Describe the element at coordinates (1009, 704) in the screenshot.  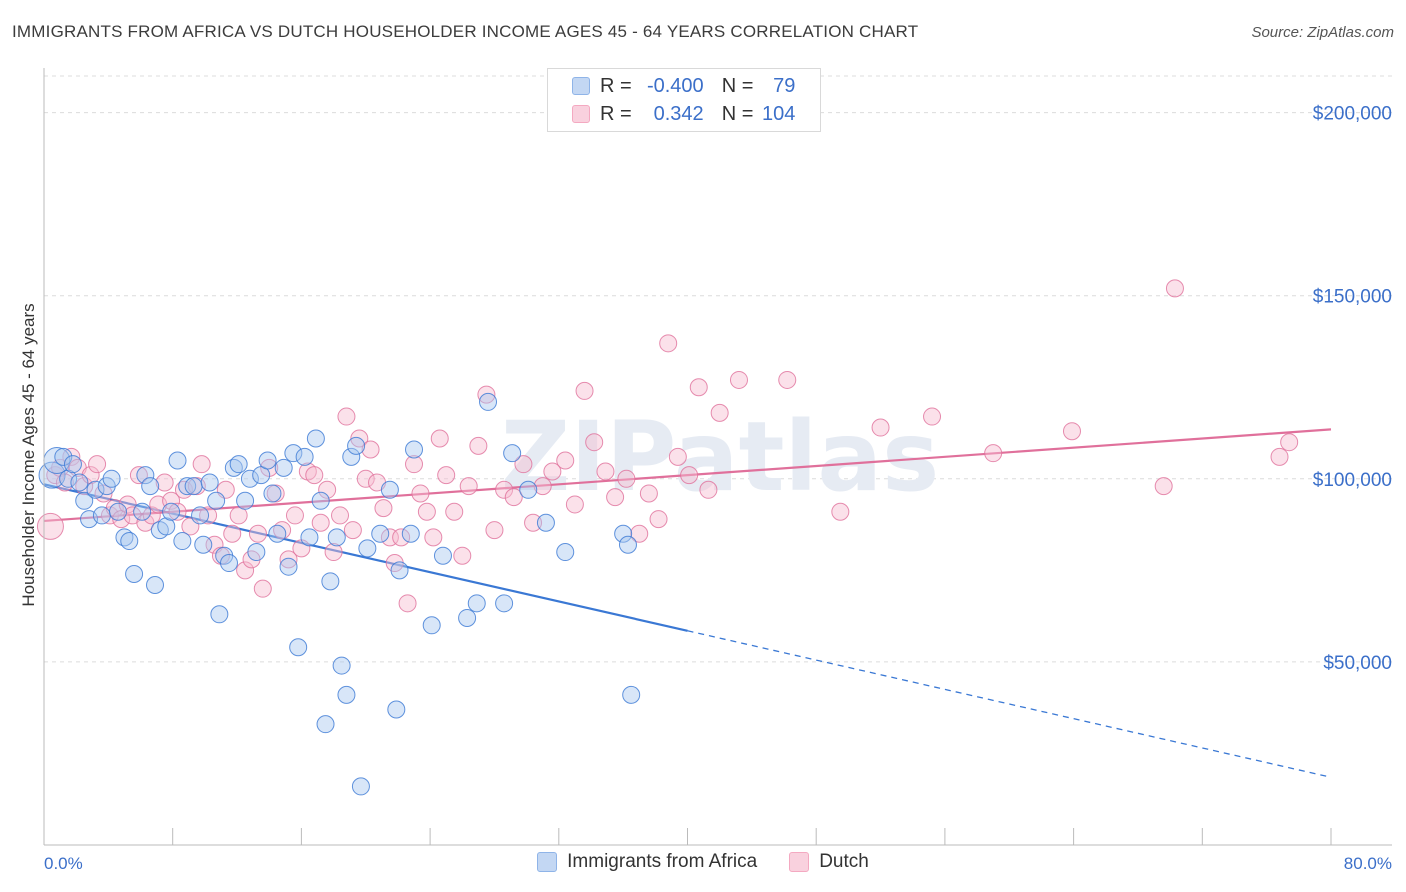
I see `trend-line-extension-africa` at that location.